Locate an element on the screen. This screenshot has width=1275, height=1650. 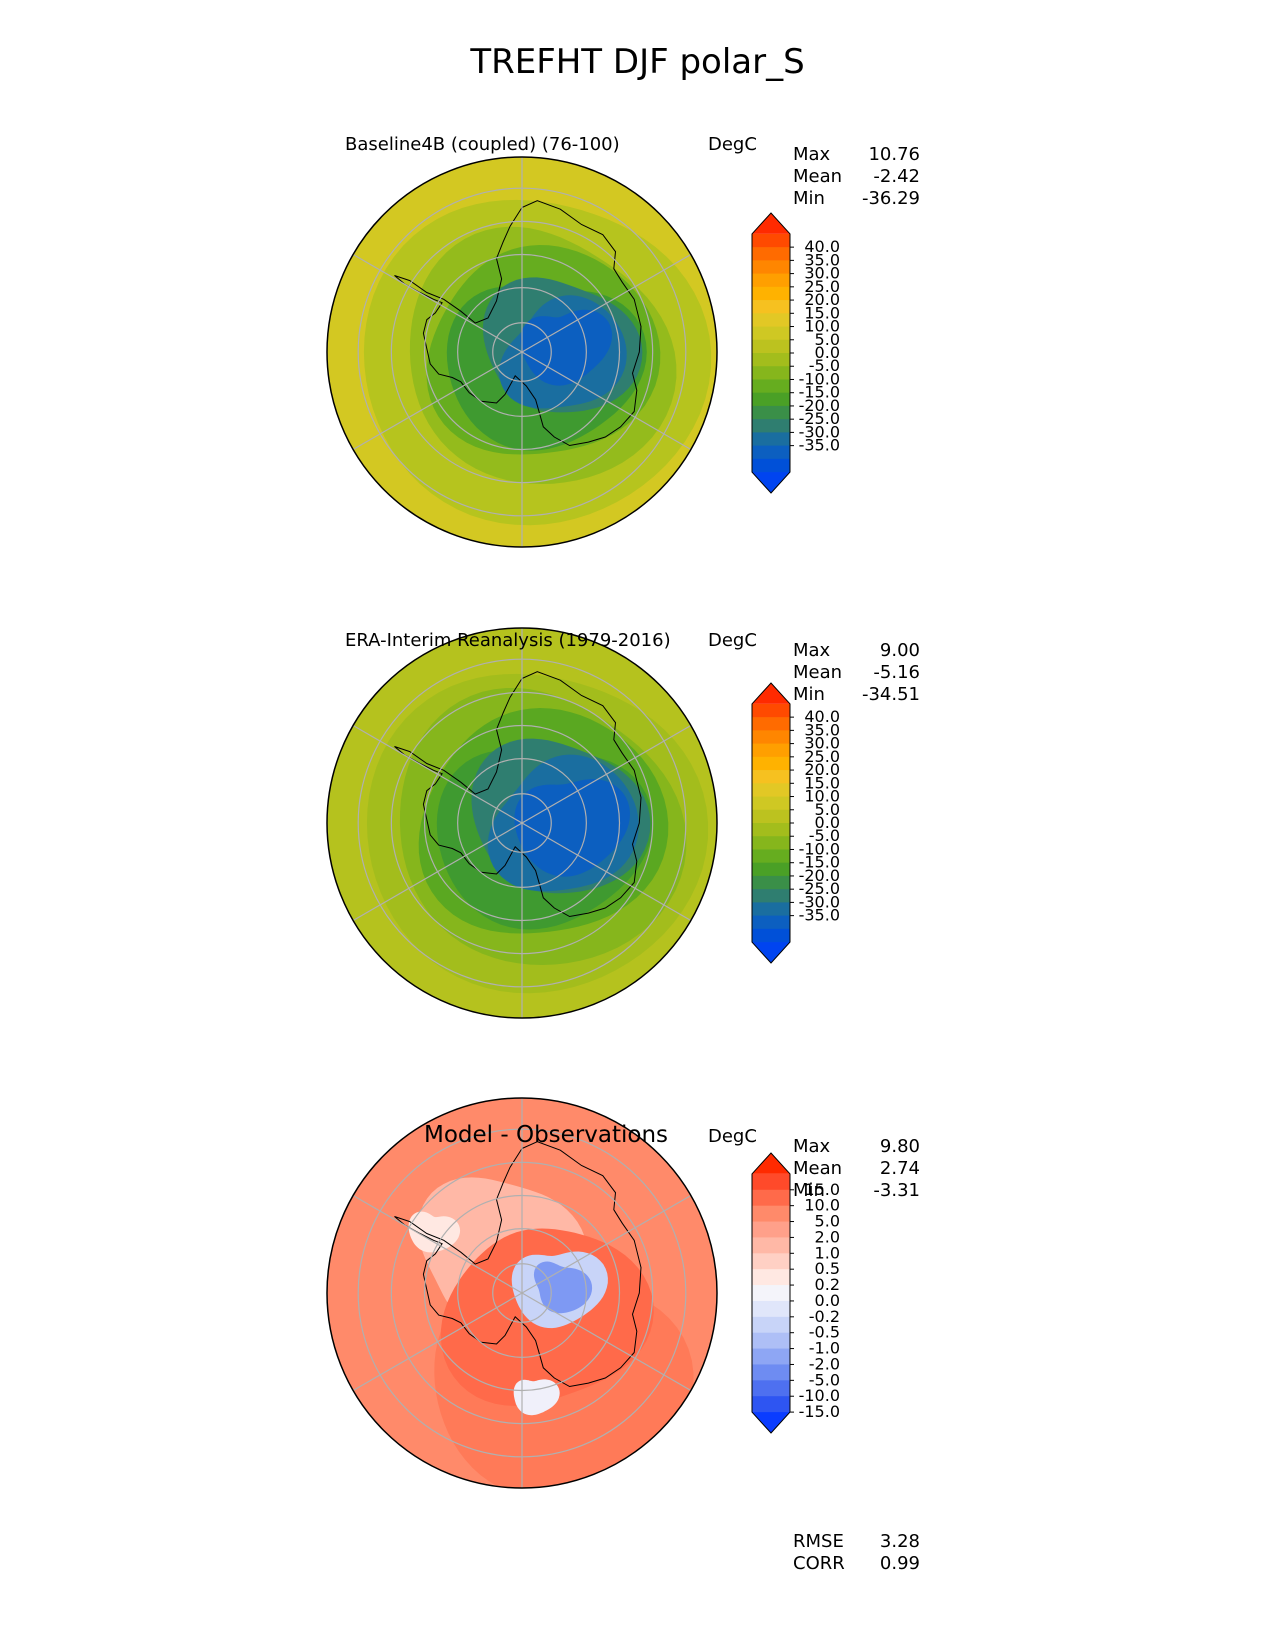
panel-2-units: DegC is located at coordinates (732, 640).